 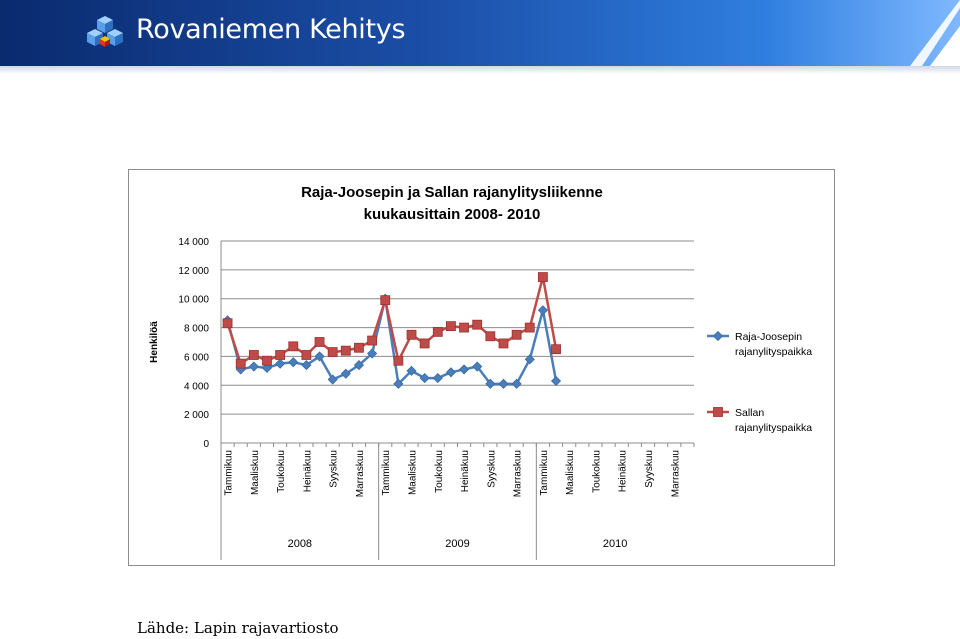 What do you see at coordinates (196, 415) in the screenshot?
I see `y-tick-label: 2 000` at bounding box center [196, 415].